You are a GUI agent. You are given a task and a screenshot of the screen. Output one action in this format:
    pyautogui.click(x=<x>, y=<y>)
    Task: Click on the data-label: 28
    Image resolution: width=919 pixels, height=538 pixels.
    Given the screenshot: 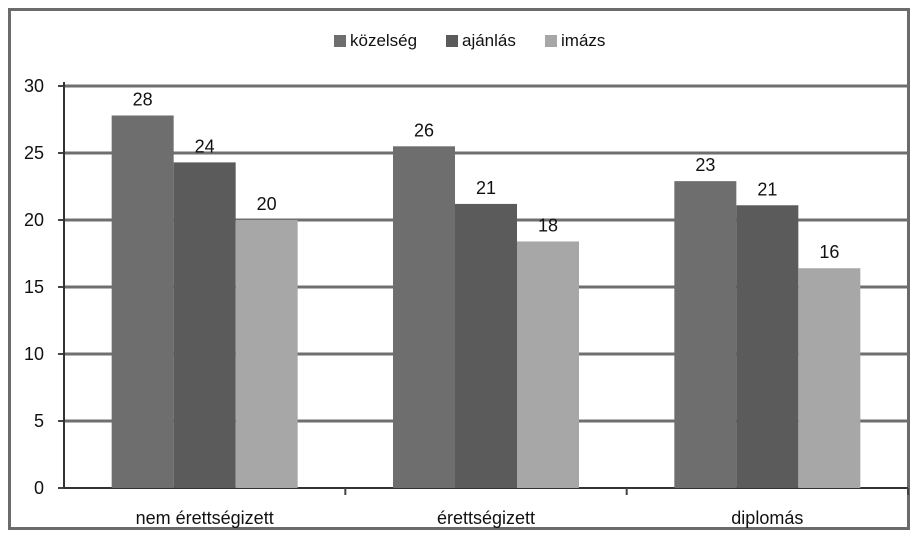 What is the action you would take?
    pyautogui.click(x=143, y=99)
    